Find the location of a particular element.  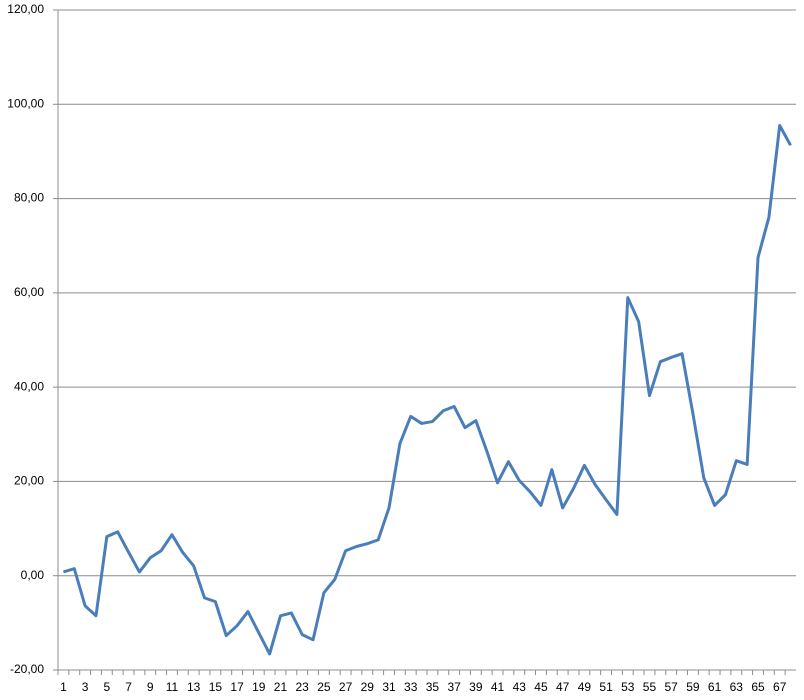

x-tick-label: 45 is located at coordinates (541, 687).